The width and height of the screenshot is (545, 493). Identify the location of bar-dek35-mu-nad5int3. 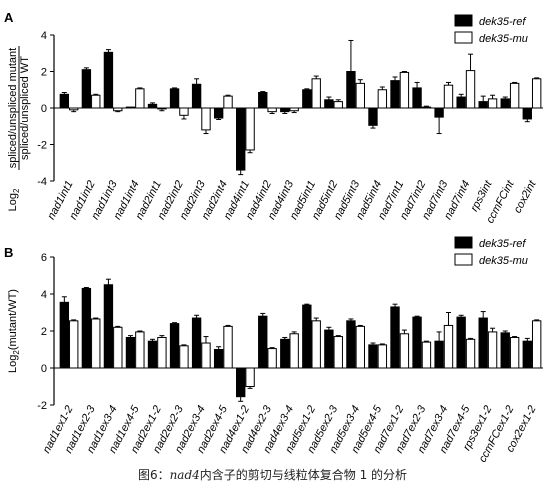
(360, 95).